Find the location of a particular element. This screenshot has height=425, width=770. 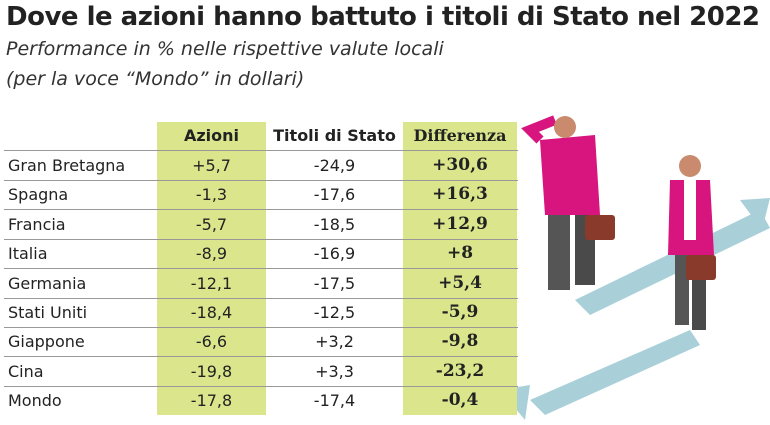

cell: -8,9 is located at coordinates (211, 254).